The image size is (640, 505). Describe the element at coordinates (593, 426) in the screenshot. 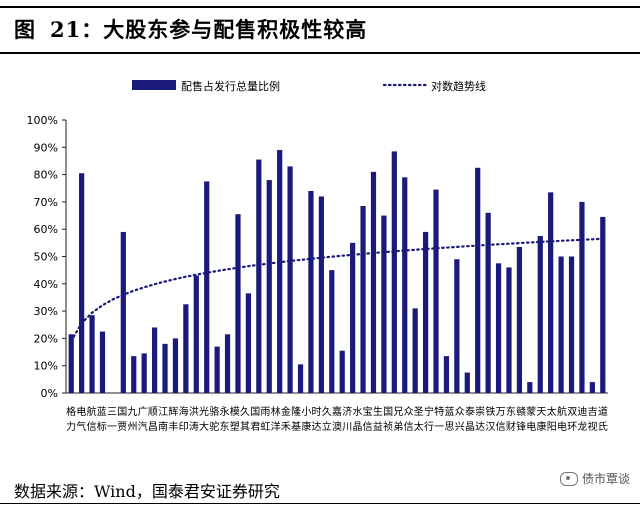

I see `x-tick-label: 视` at that location.